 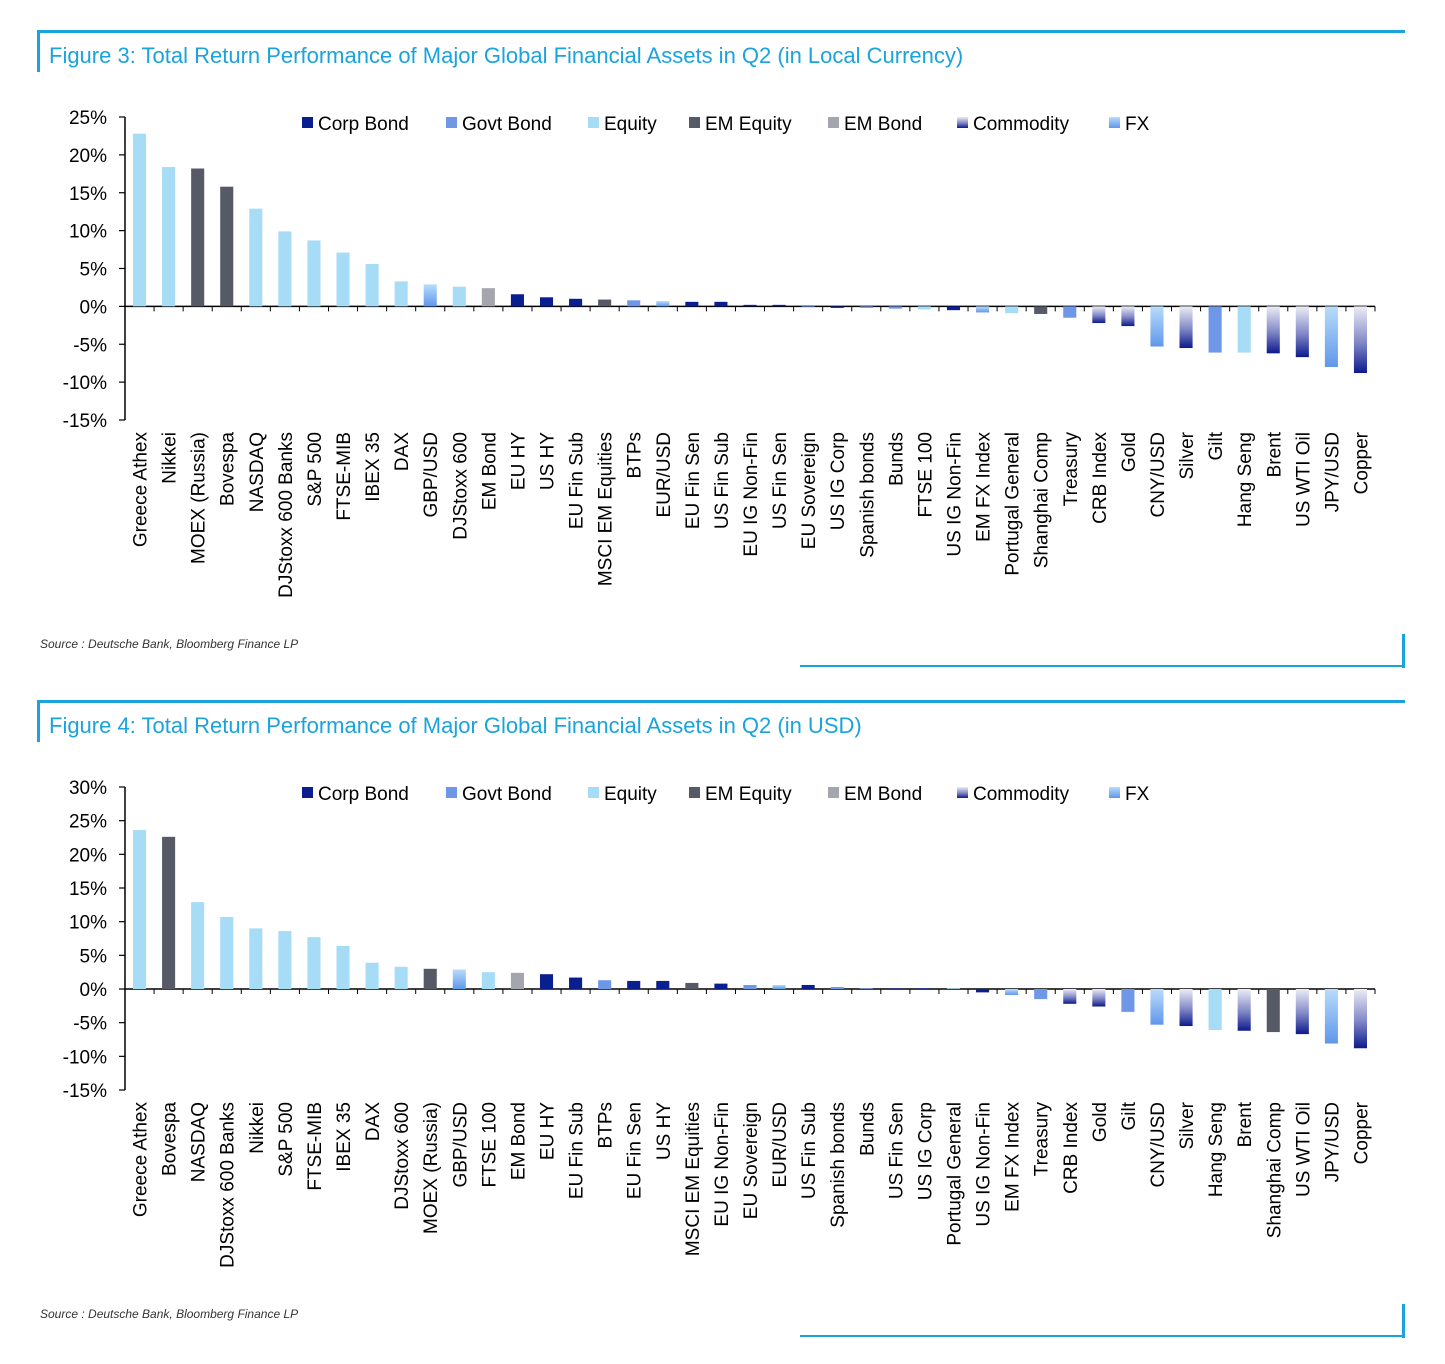 What do you see at coordinates (489, 1145) in the screenshot?
I see `x-tick-label: FTSE 100` at bounding box center [489, 1145].